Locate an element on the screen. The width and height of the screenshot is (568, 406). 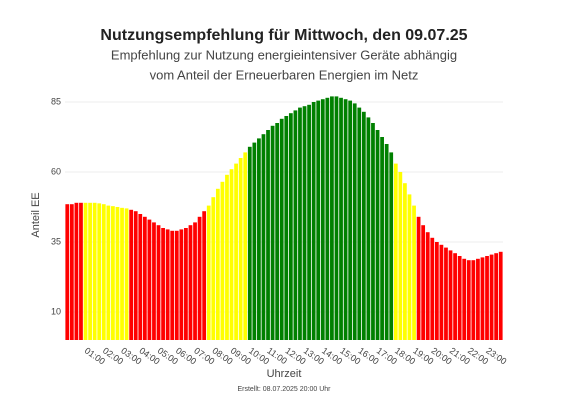
x-tick-label: 04:00 is located at coordinates (149, 355).